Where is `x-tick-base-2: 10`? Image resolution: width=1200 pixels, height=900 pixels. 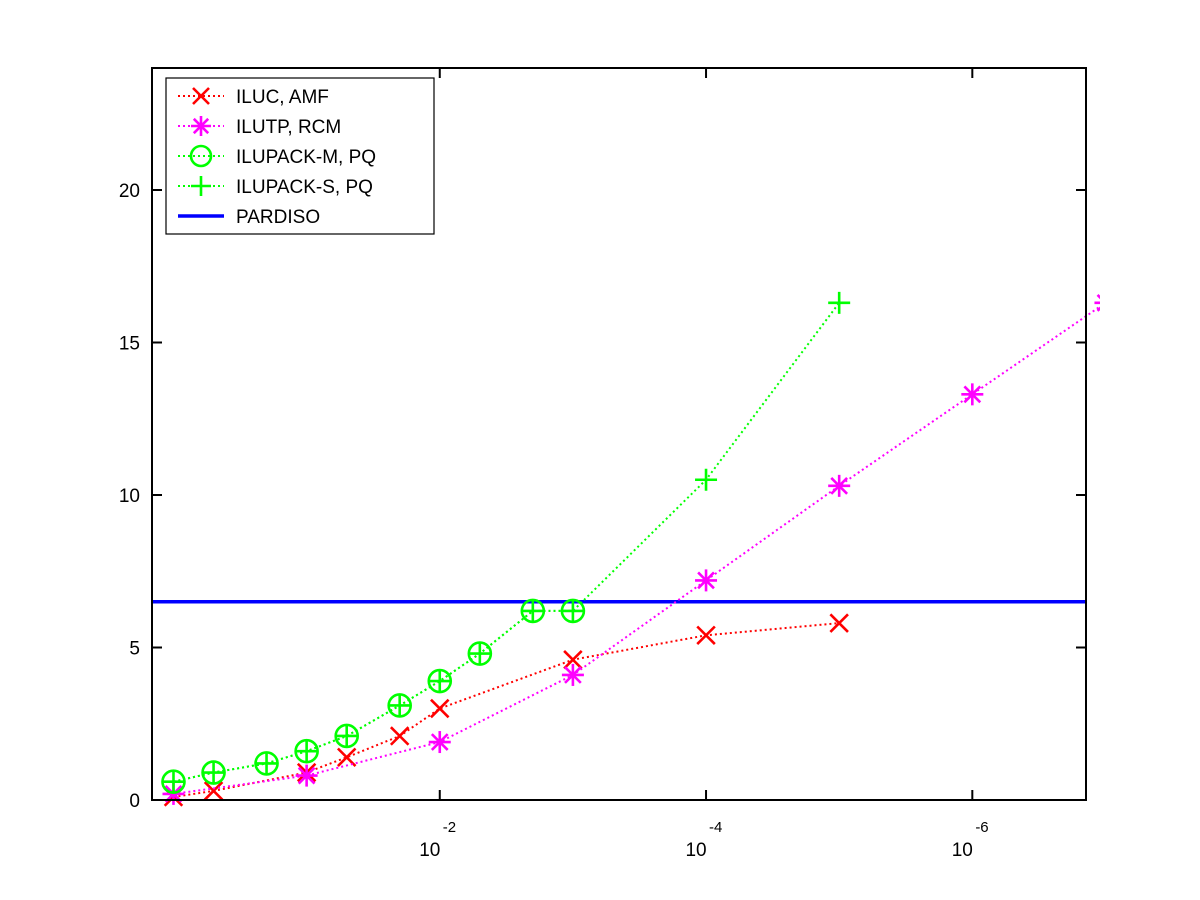 x-tick-base-2: 10 is located at coordinates (962, 850).